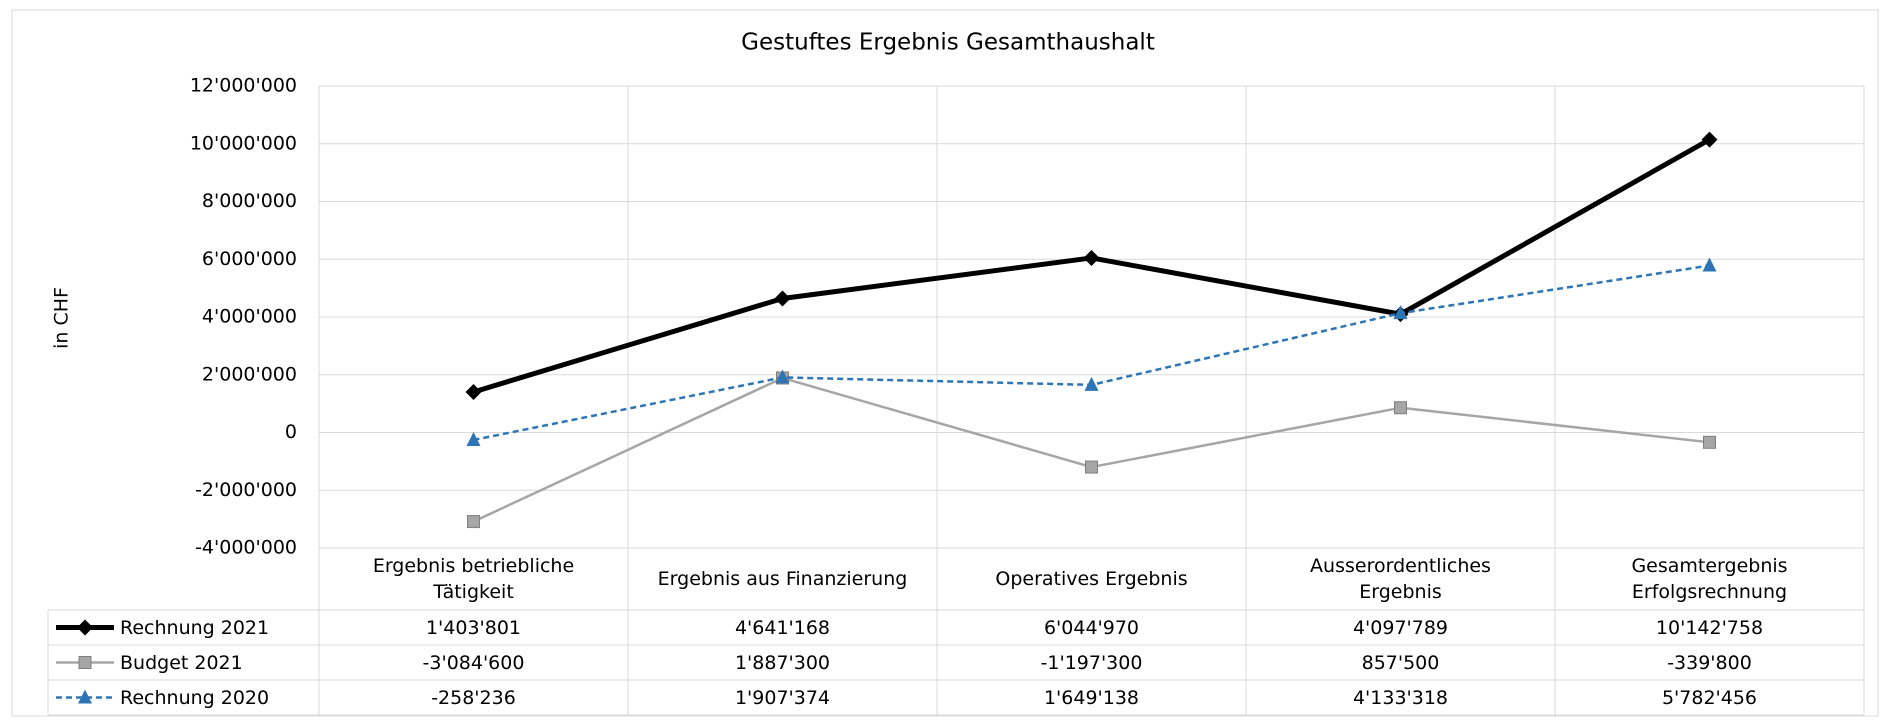 This screenshot has width=1883, height=720. I want to click on table-value: 1'403'801, so click(473, 627).